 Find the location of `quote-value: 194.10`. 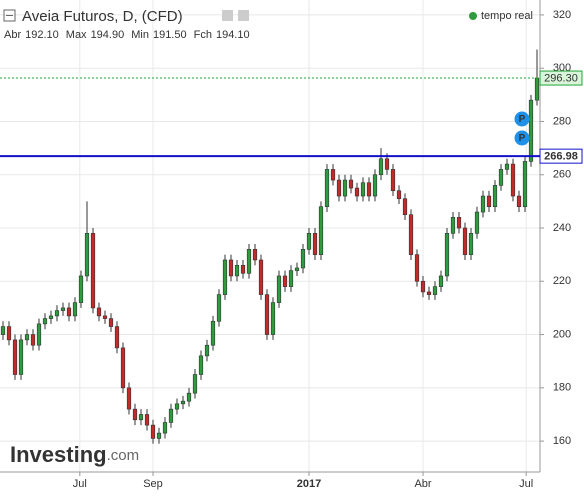

quote-value: 194.10 is located at coordinates (233, 35).